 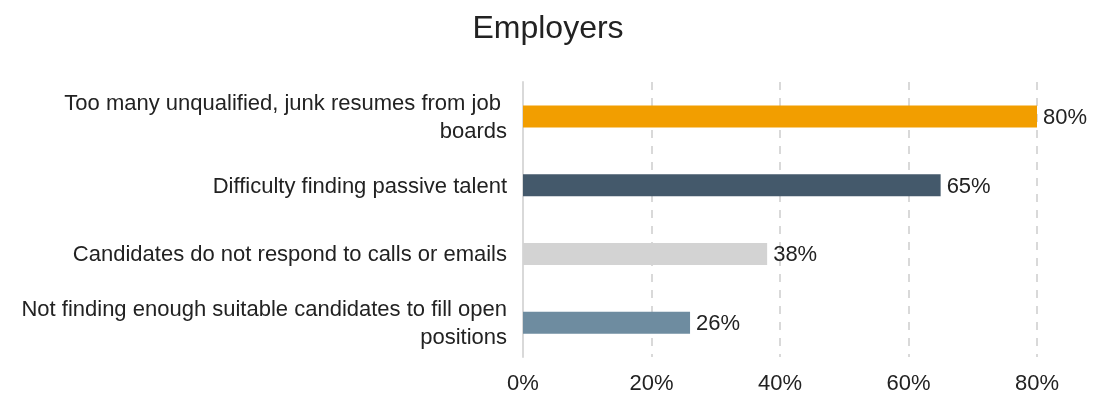 What do you see at coordinates (548, 27) in the screenshot?
I see `chart-title: Employers` at bounding box center [548, 27].